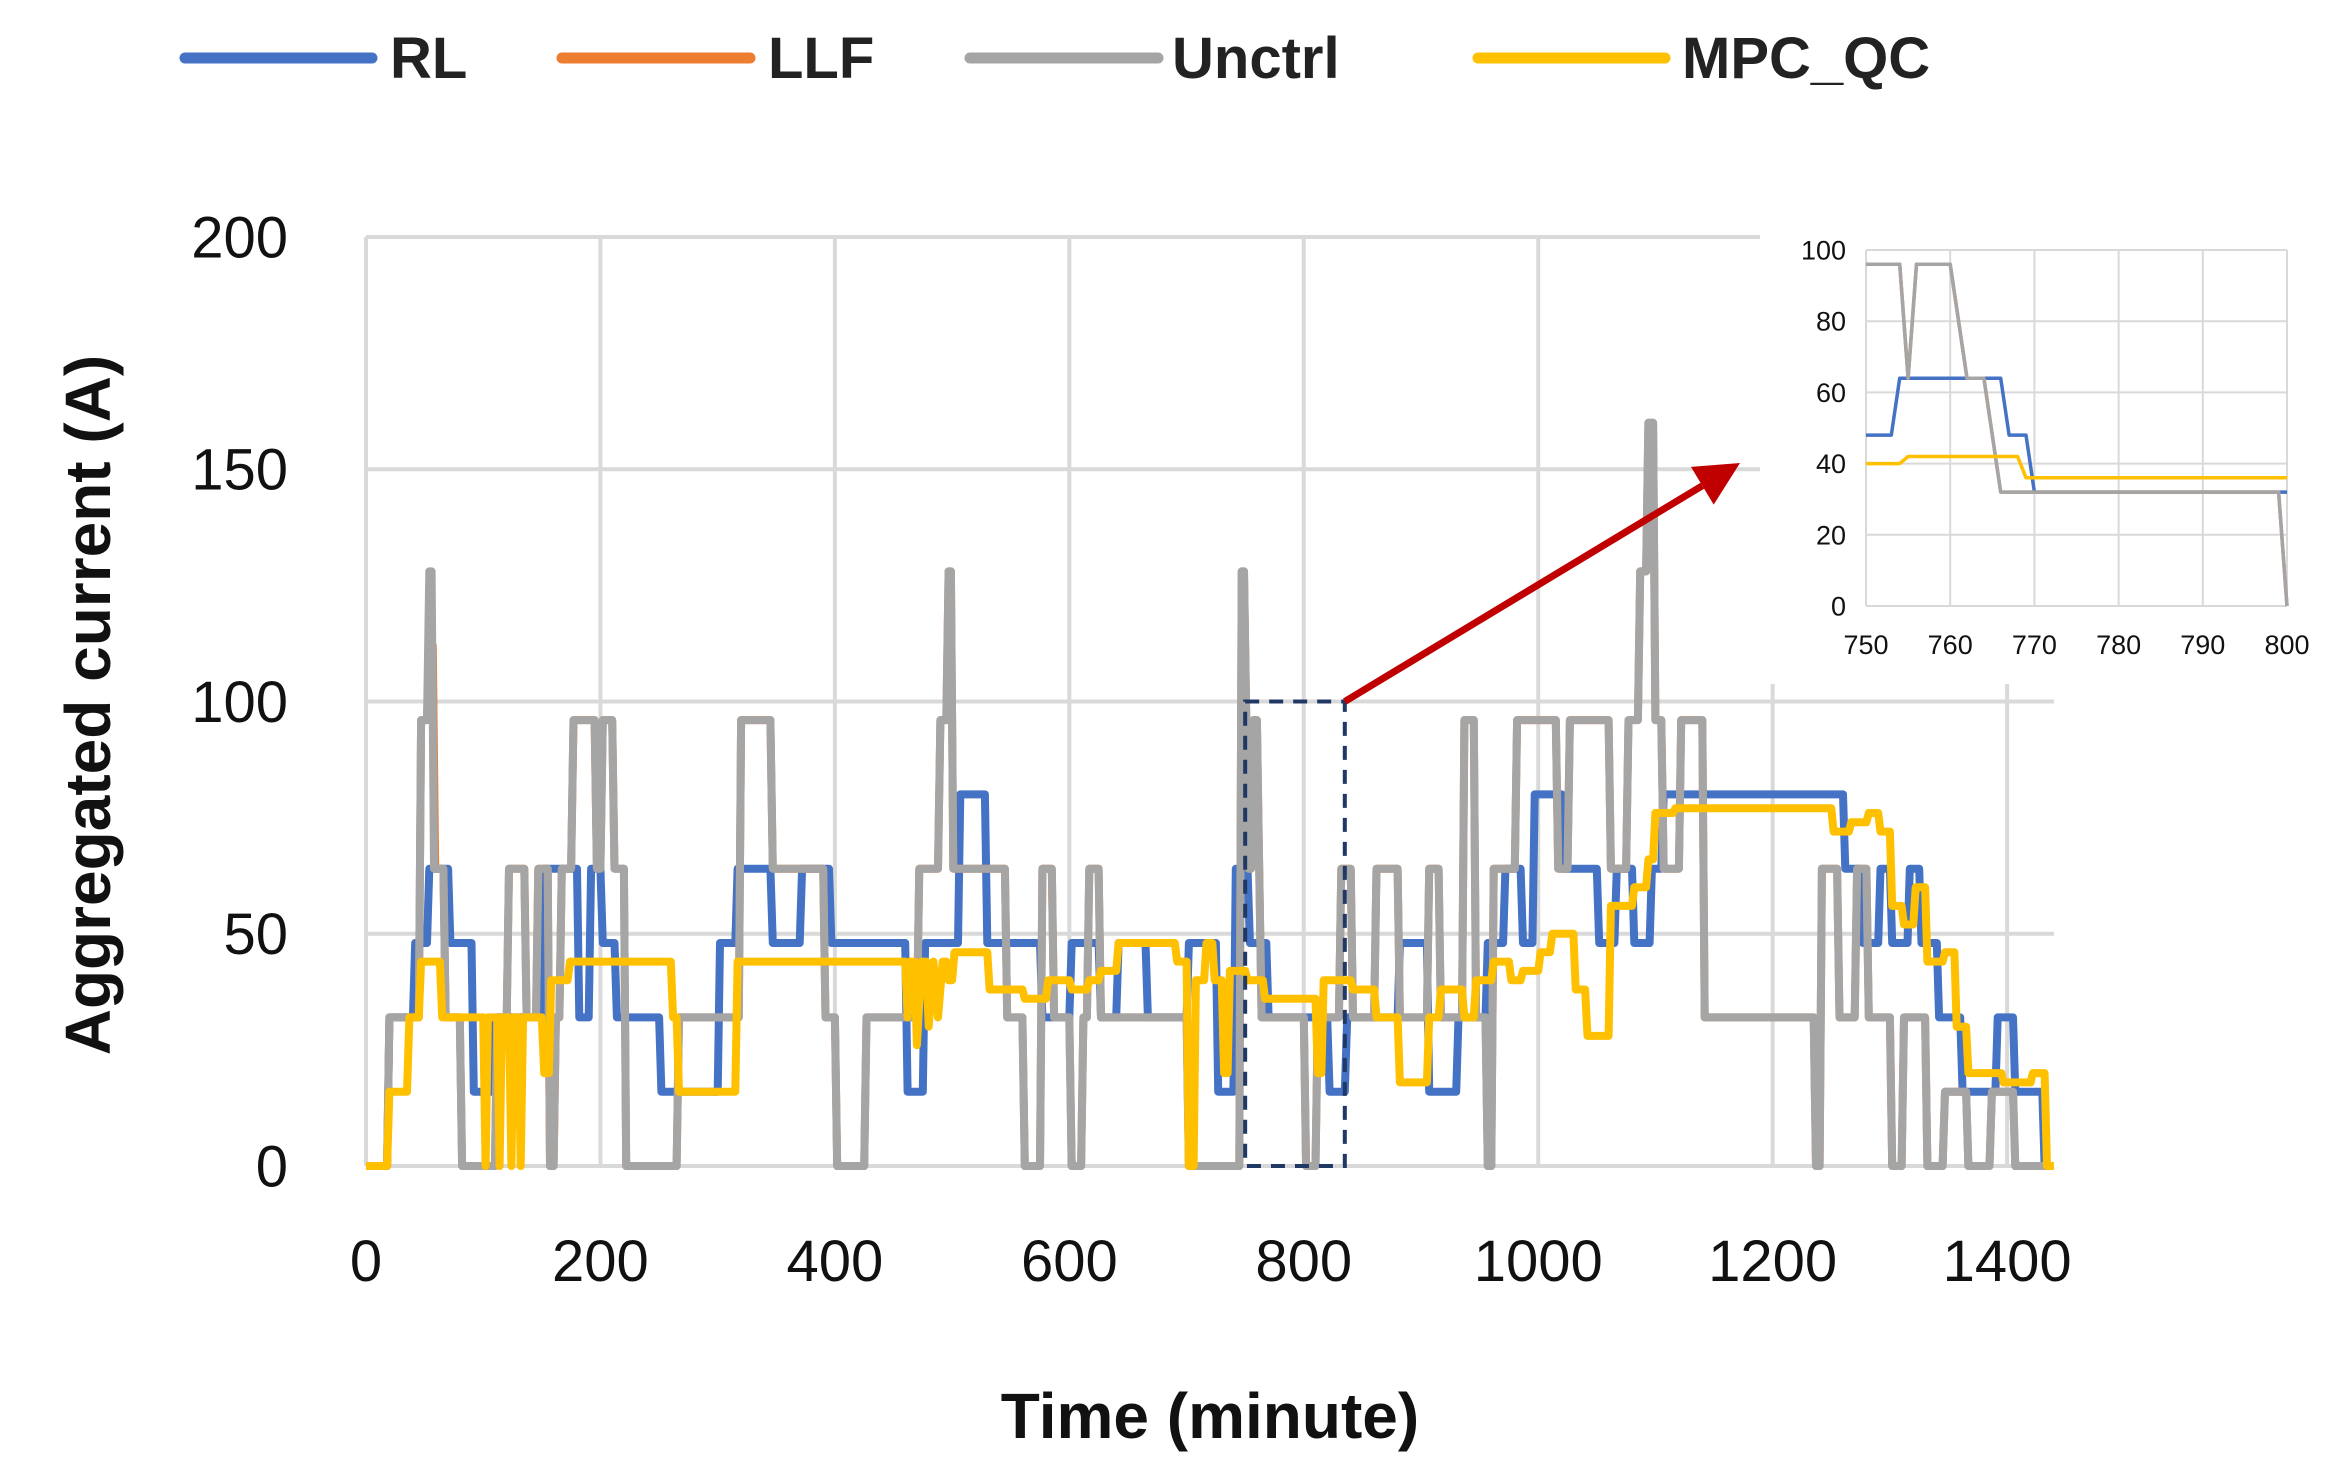 The width and height of the screenshot is (2335, 1479). What do you see at coordinates (1069, 1261) in the screenshot?
I see `main-x-tick-label: 600` at bounding box center [1069, 1261].